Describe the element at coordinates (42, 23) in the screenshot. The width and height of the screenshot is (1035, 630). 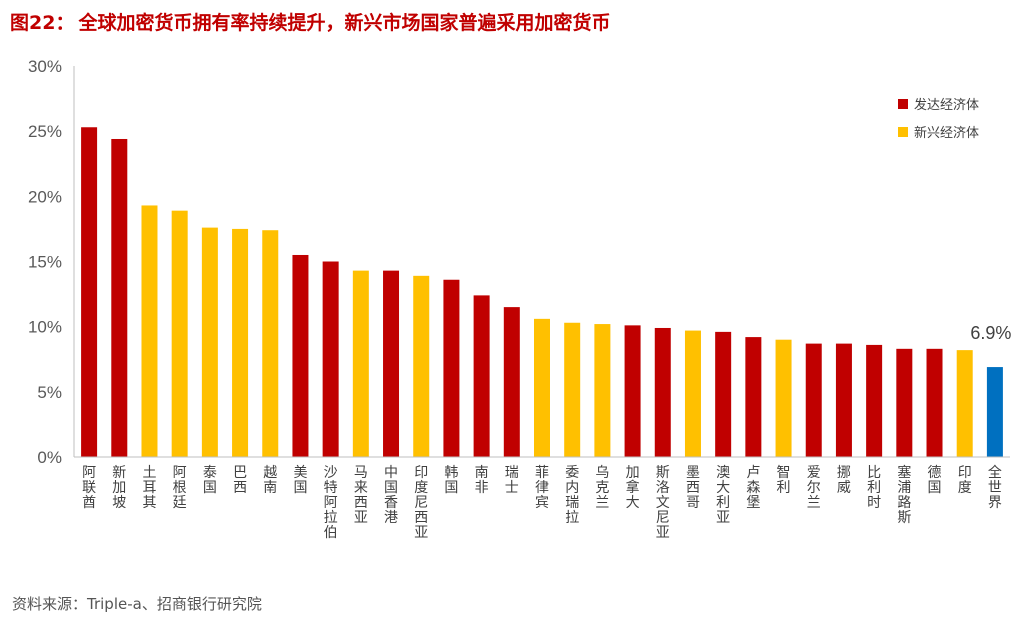
I see `figure-number: 图22：` at that location.